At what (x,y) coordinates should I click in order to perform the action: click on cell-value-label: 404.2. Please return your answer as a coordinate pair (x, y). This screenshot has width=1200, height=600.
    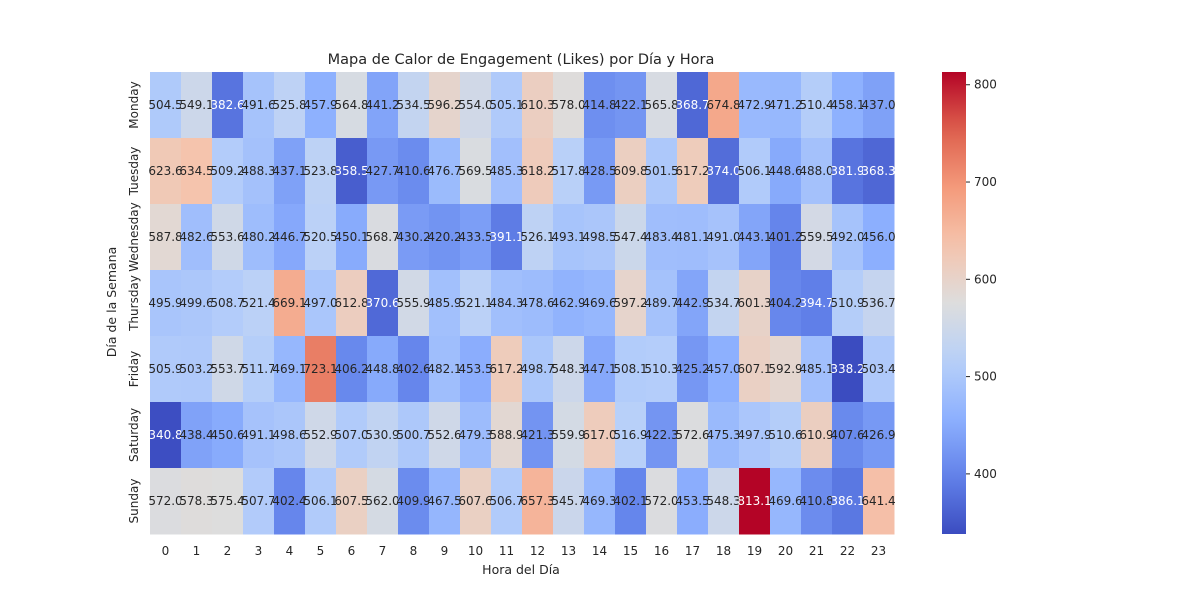
    Looking at the image, I should click on (785, 303).